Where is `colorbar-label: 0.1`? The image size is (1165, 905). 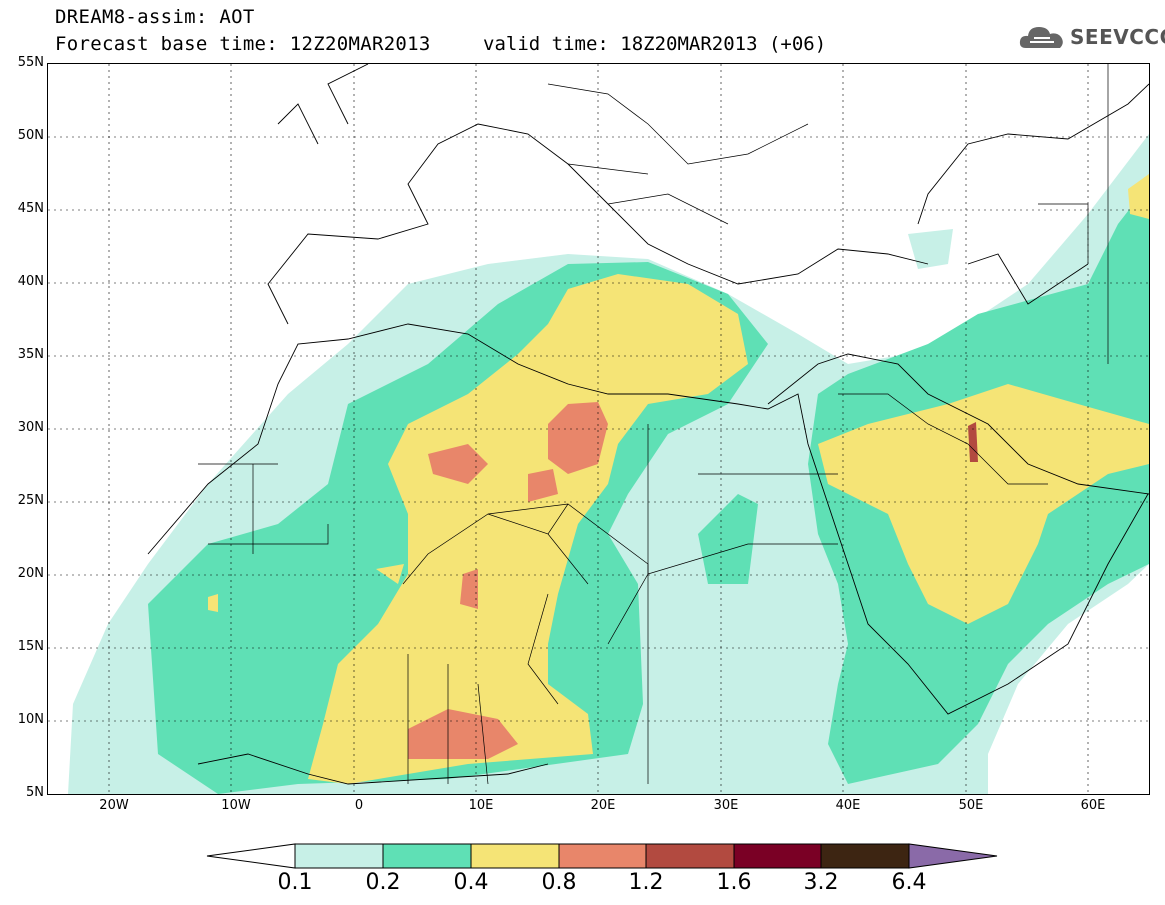 colorbar-label: 0.1 is located at coordinates (295, 882).